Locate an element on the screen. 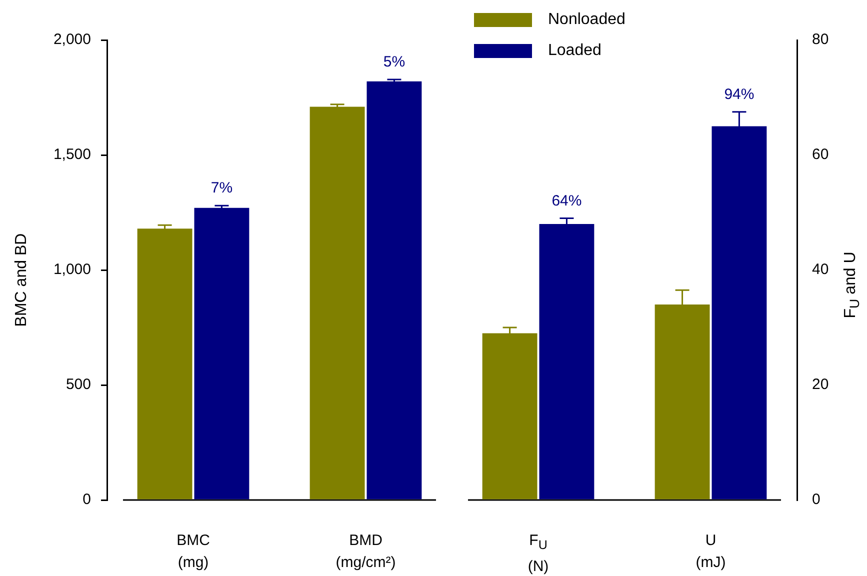  legend-label: Loaded is located at coordinates (575, 51).